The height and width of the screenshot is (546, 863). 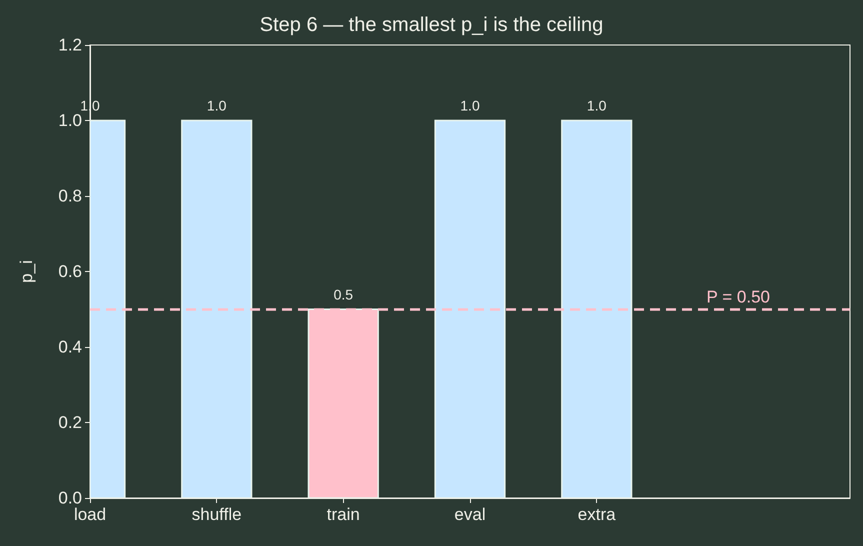 I want to click on chart-title: Step 6 — the smallest p_i is the ceiling, so click(x=432, y=25).